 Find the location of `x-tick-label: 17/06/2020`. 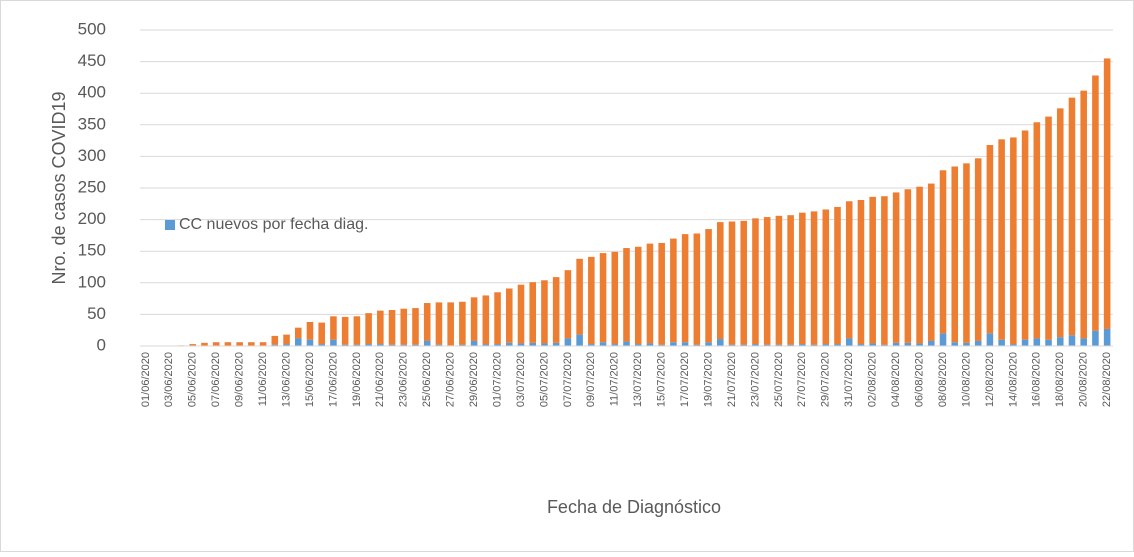

x-tick-label: 17/06/2020 is located at coordinates (333, 379).